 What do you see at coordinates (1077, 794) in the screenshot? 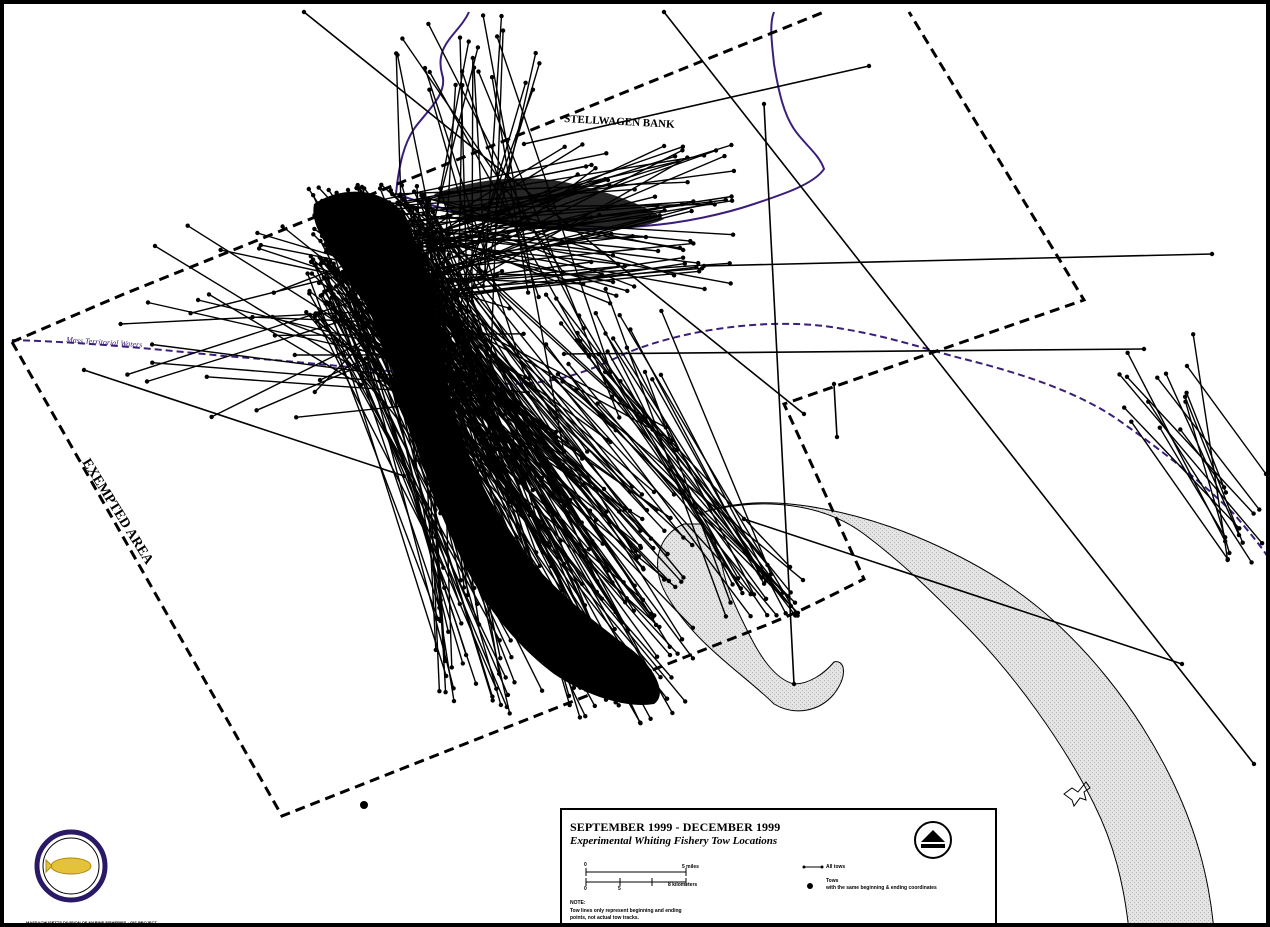
I see `cape-marker-icon` at bounding box center [1077, 794].